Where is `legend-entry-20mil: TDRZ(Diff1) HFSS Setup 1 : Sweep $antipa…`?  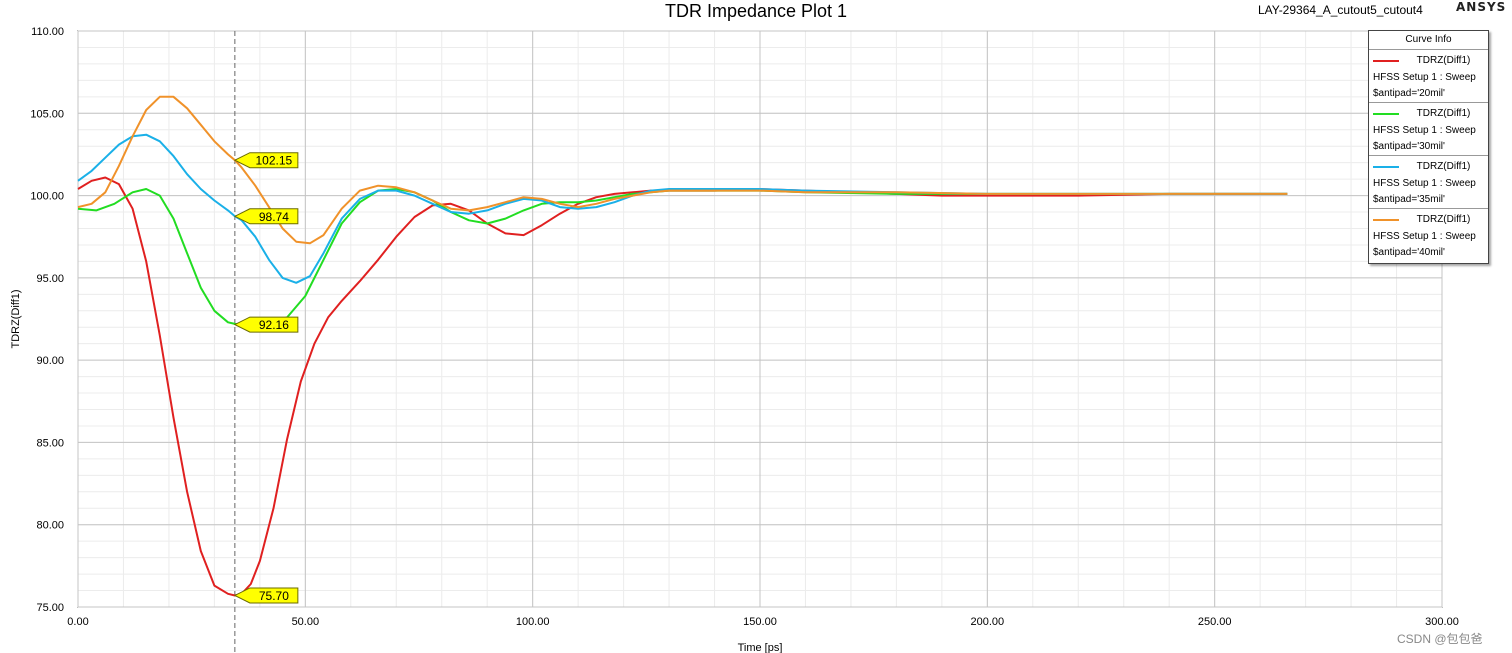
legend-entry-20mil: TDRZ(Diff1) HFSS Setup 1 : Sweep $antipa… is located at coordinates (1428, 76).